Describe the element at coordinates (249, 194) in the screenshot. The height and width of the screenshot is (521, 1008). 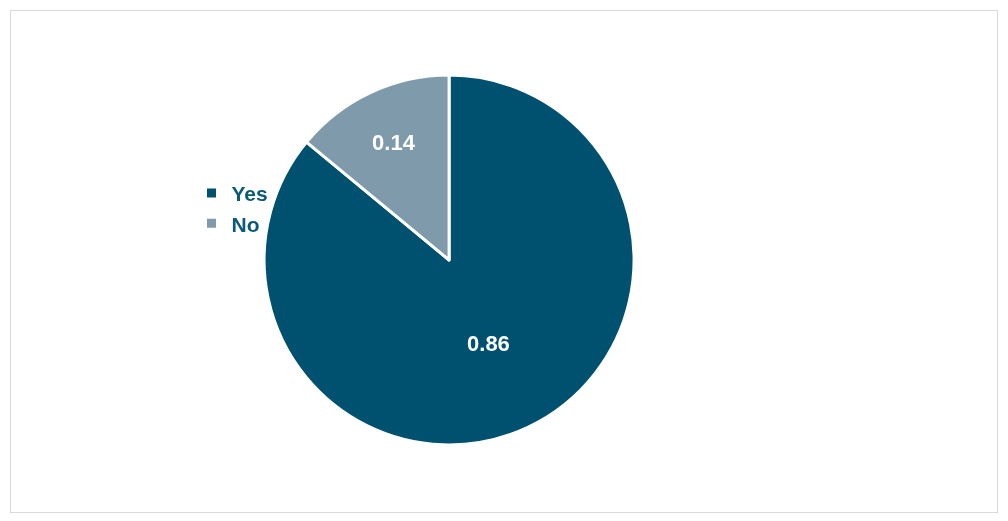
I see `legend-label: Yes` at that location.